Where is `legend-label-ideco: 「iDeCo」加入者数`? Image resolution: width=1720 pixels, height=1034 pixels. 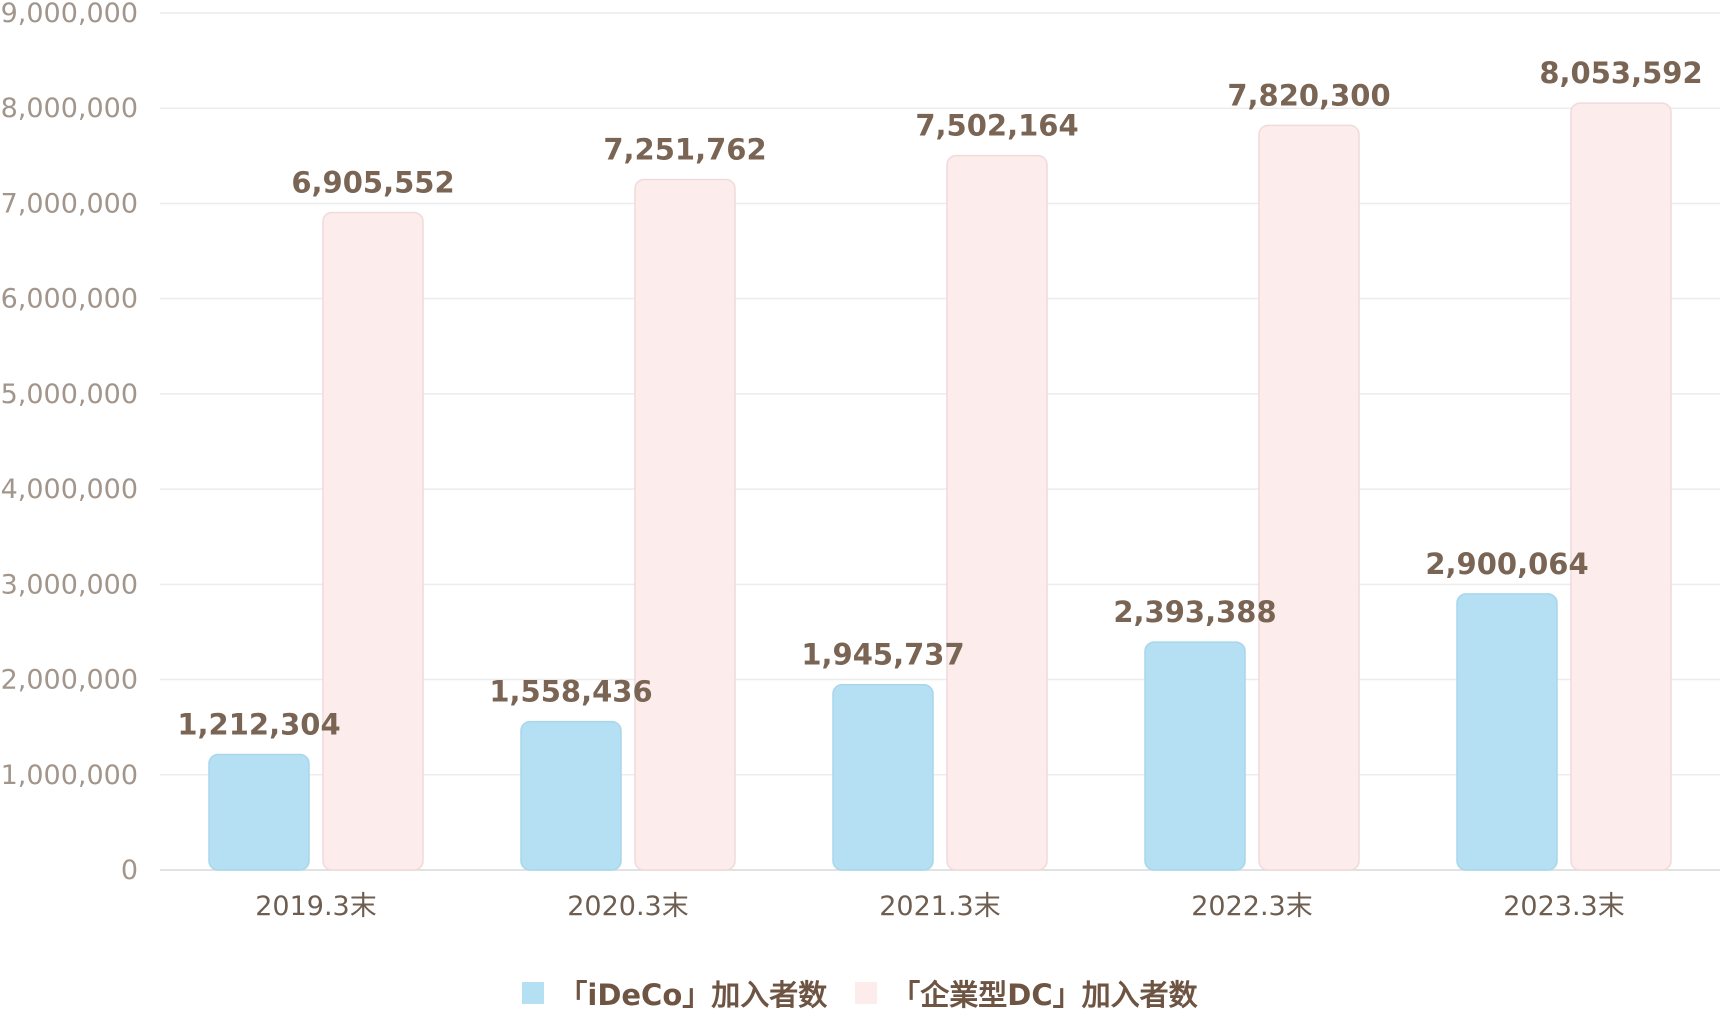 legend-label-ideco: 「iDeCo」加入者数 is located at coordinates (693, 995).